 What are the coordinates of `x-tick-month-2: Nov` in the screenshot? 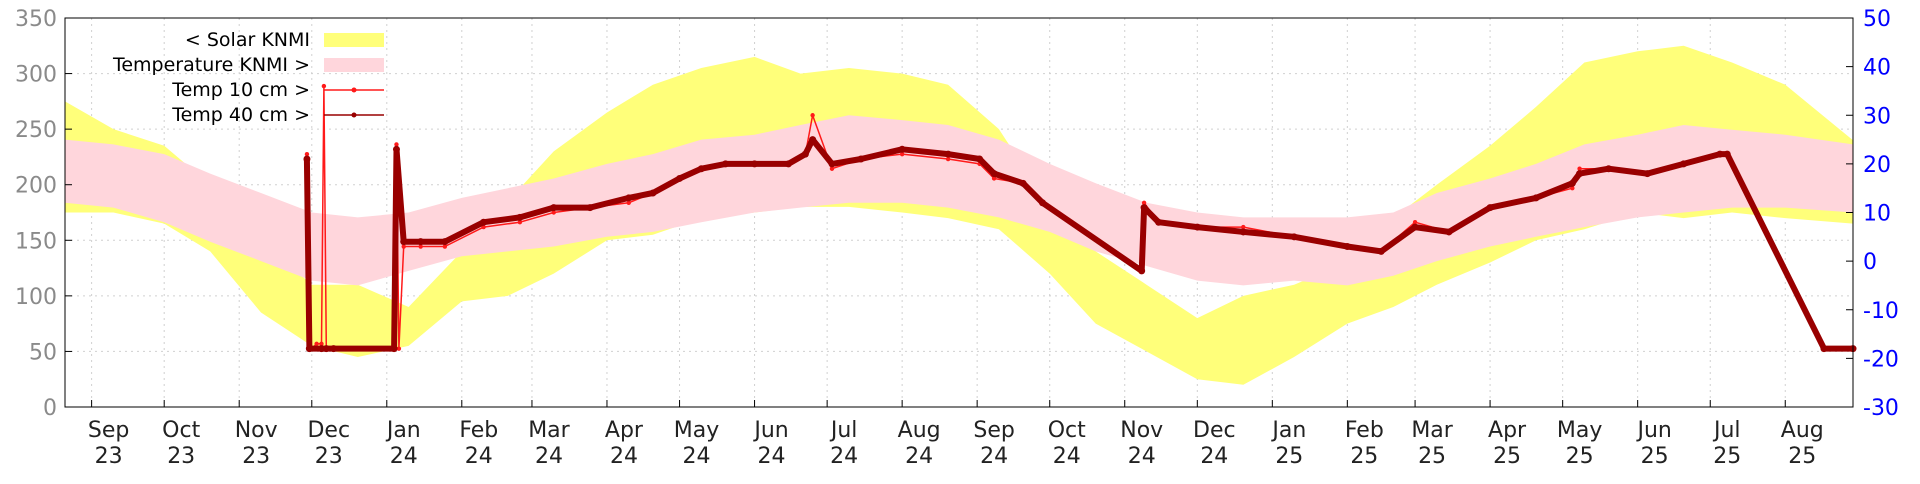 It's located at (256, 430).